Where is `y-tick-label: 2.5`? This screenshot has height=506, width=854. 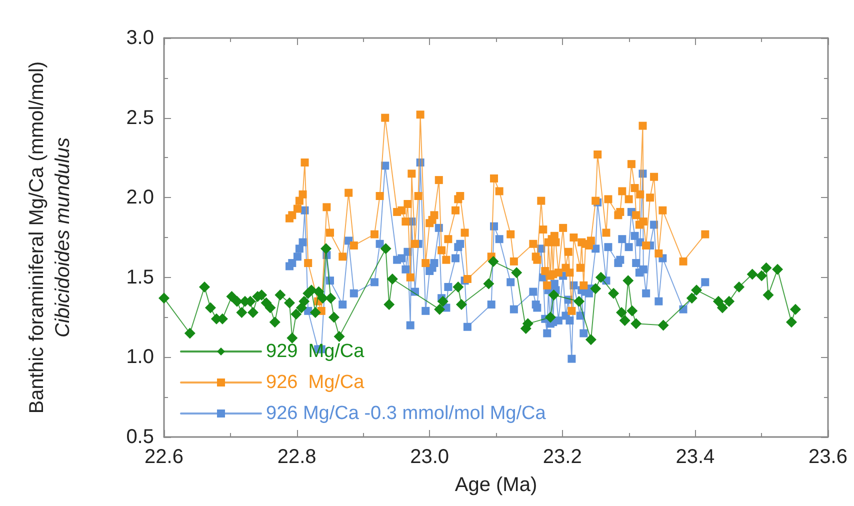
y-tick-label: 2.5 is located at coordinates (140, 117).